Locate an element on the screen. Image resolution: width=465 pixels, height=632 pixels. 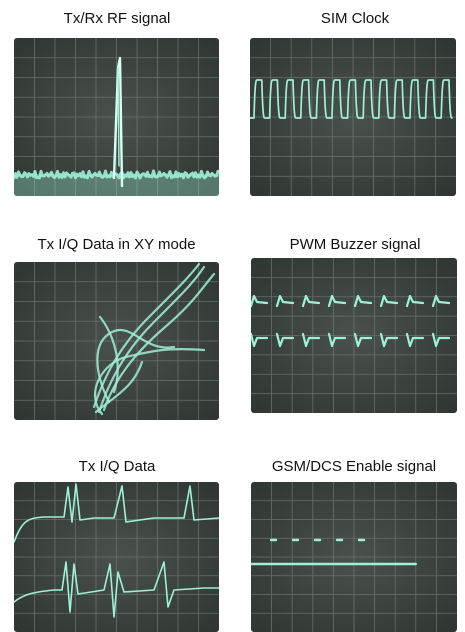
caption-enable-signal: GSM/DCS Enable signal is located at coordinates (354, 466).